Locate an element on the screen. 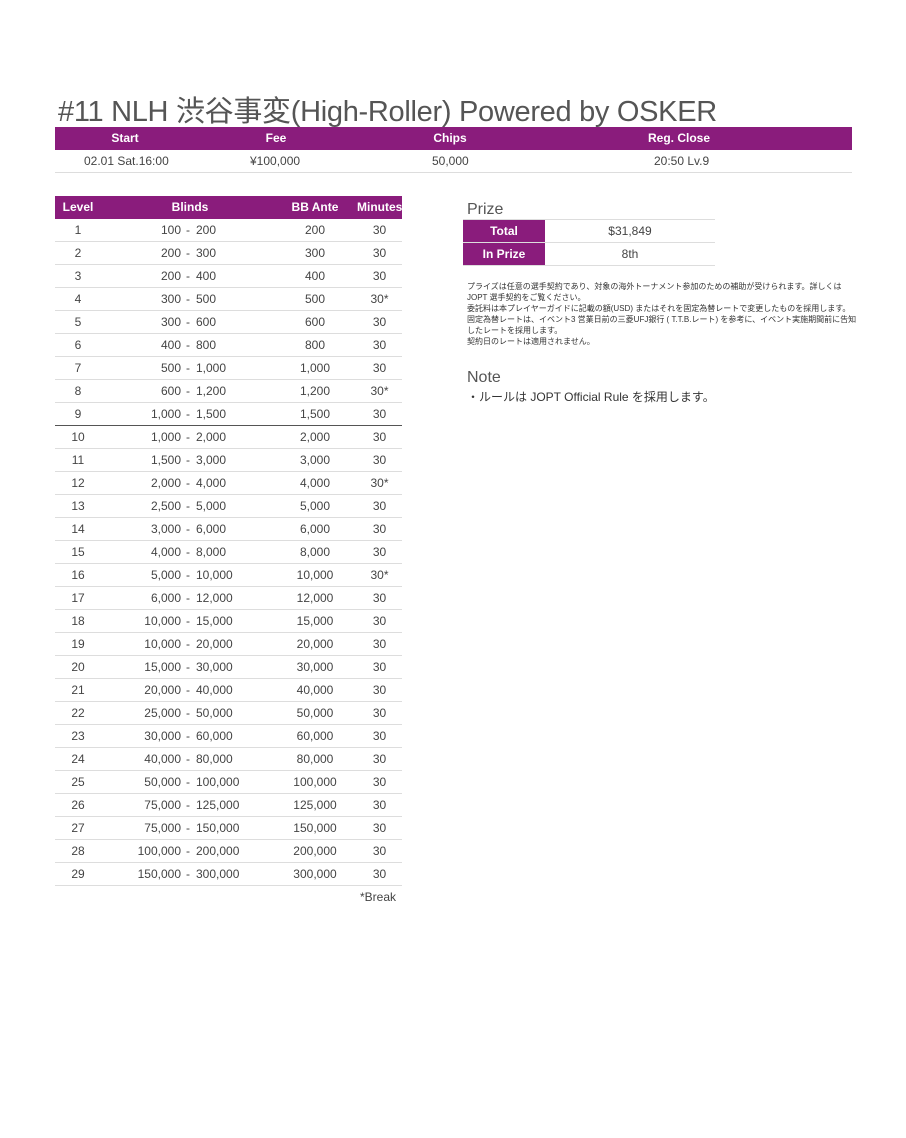 The width and height of the screenshot is (906, 1138). big-blind-cell: 800 is located at coordinates (206, 345).